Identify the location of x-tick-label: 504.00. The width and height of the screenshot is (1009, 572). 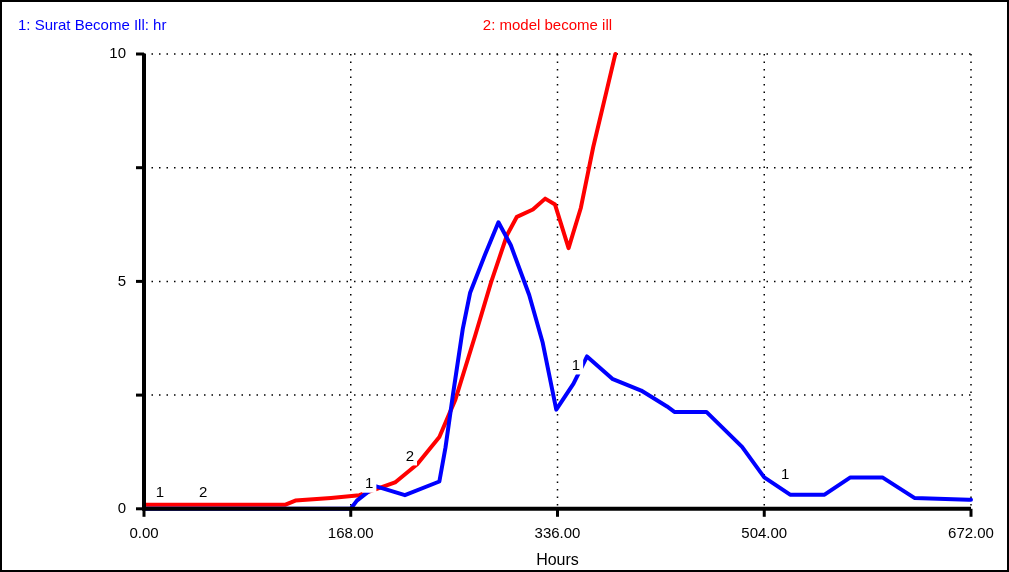
(764, 532).